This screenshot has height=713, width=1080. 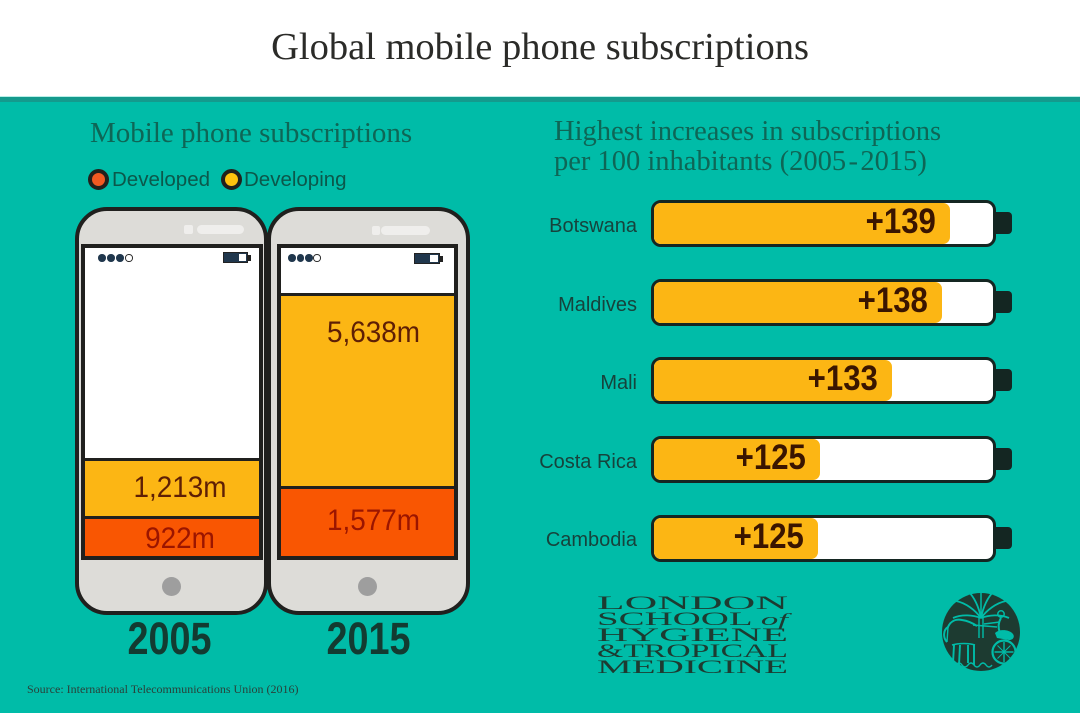 I want to click on svg-text: HYGIENE, so click(x=692, y=635).